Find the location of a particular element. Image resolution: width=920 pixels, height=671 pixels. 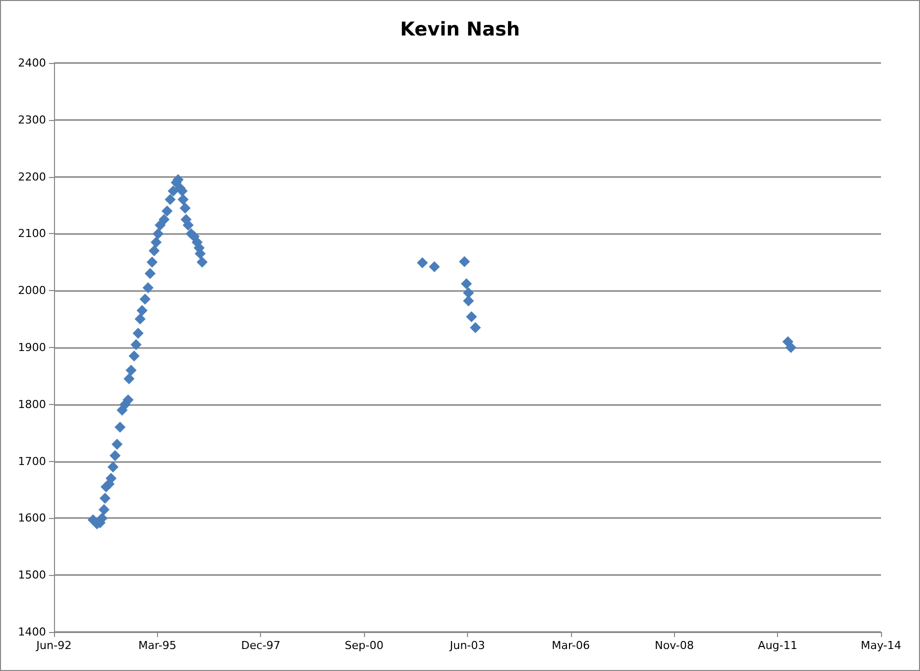

chart-title: Kevin Nash is located at coordinates (460, 29).